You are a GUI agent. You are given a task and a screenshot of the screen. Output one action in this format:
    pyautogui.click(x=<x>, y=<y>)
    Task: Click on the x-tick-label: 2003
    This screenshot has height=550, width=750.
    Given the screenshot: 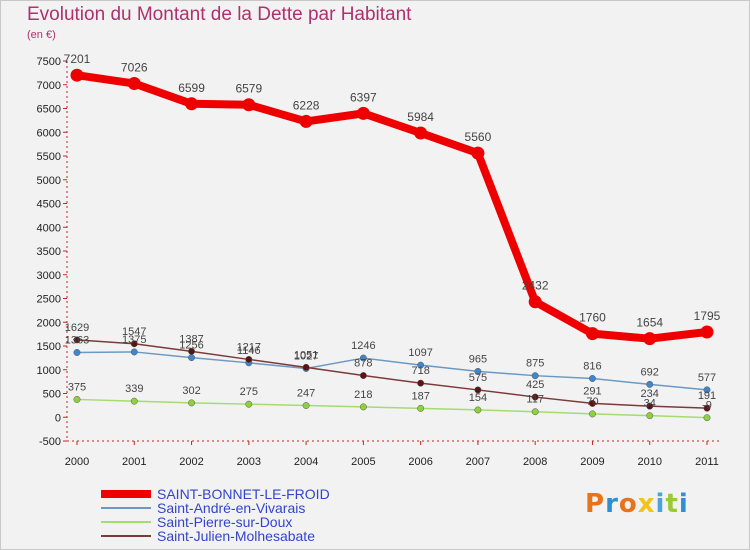 What is the action you would take?
    pyautogui.click(x=249, y=462)
    